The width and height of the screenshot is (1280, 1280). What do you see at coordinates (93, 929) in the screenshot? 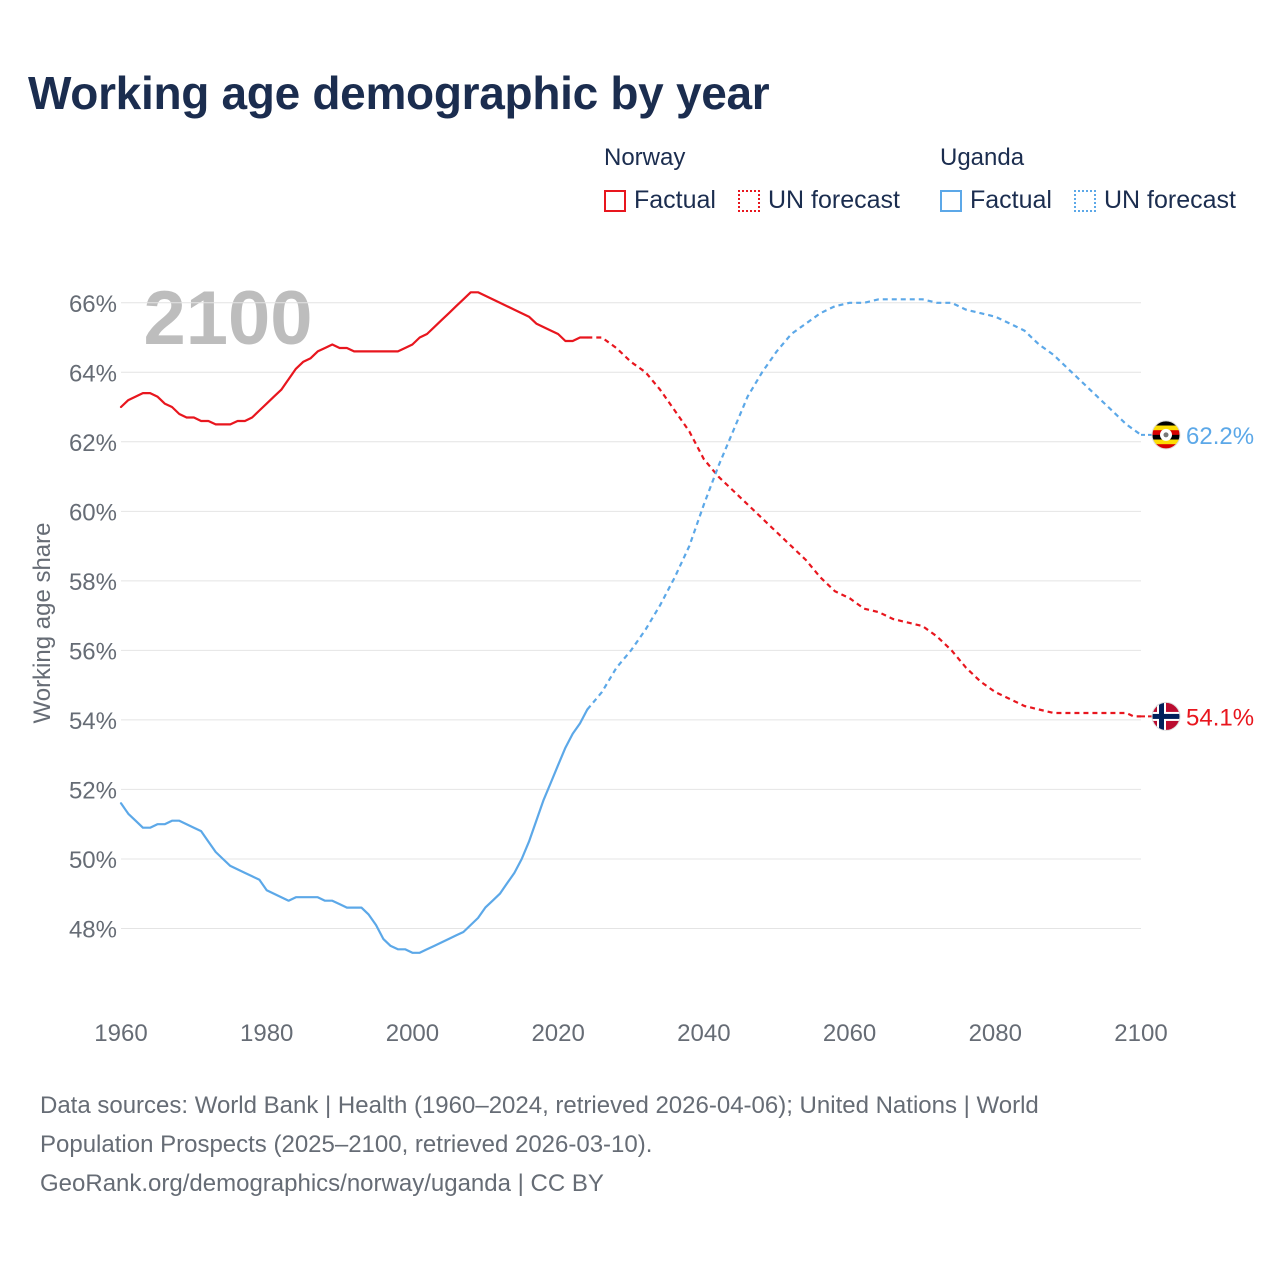
I see `y-tick-label: 48%` at bounding box center [93, 929].